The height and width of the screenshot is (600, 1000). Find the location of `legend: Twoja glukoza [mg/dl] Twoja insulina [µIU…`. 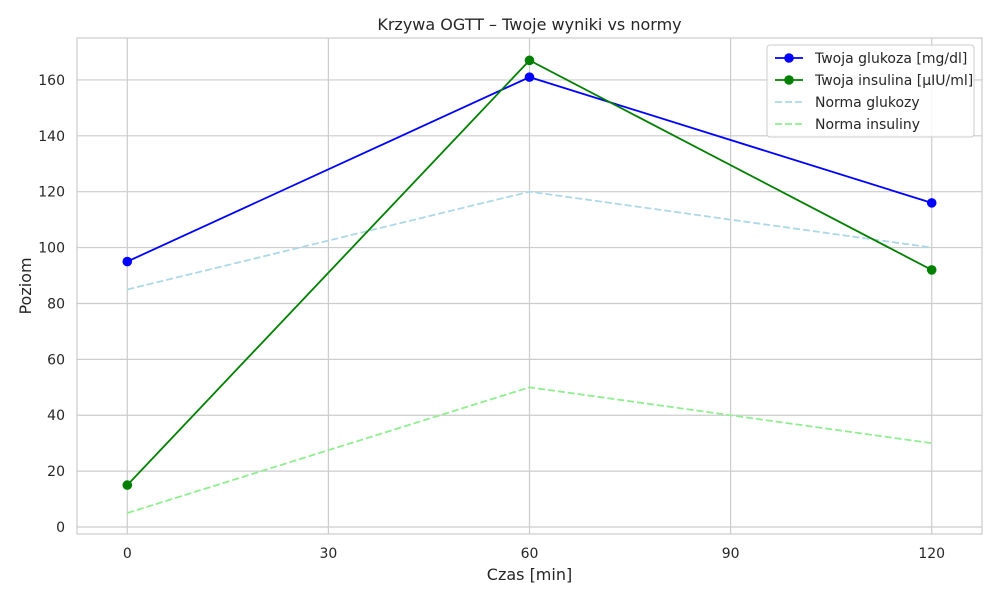

legend: Twoja glukoza [mg/dl] Twoja insulina [µIU… is located at coordinates (870, 91).